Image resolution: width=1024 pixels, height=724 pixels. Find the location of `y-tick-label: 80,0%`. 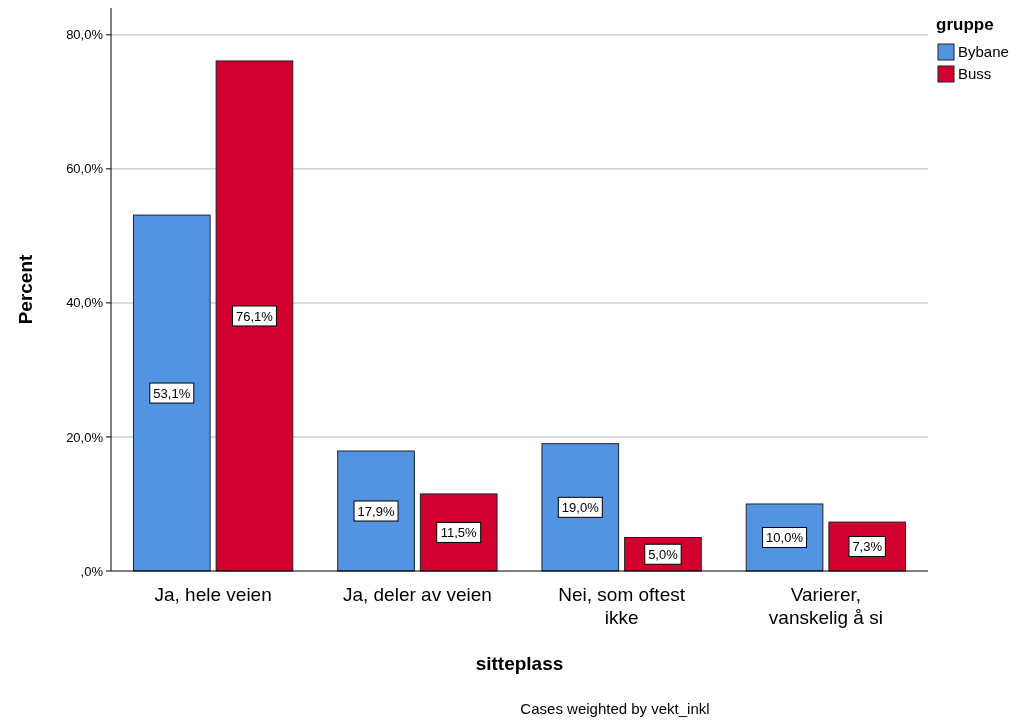

y-tick-label: 80,0% is located at coordinates (85, 35).